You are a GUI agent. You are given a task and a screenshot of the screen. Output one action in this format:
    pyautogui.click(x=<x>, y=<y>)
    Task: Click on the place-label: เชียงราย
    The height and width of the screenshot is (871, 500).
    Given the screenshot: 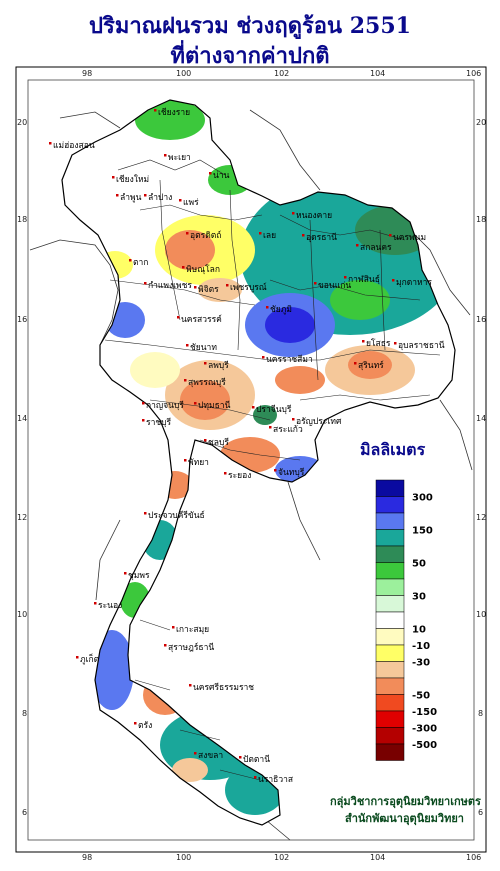 What is the action you would take?
    pyautogui.click(x=174, y=112)
    